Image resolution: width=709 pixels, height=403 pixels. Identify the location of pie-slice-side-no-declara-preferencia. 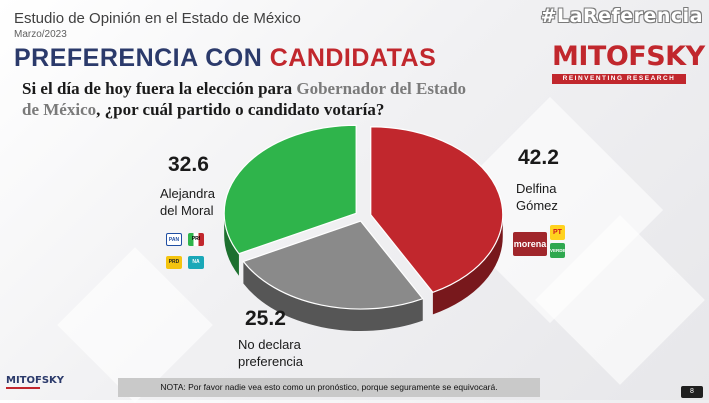
(333, 296).